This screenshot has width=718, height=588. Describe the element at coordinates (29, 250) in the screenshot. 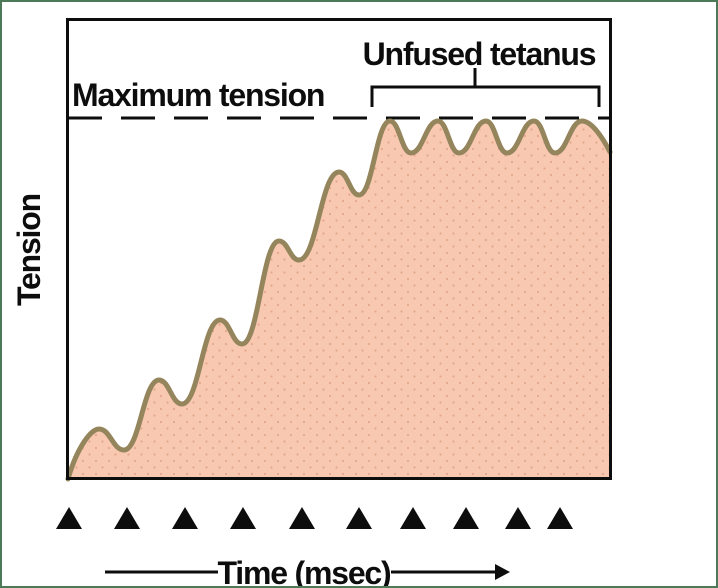

I see `y-axis-label: Tension` at that location.